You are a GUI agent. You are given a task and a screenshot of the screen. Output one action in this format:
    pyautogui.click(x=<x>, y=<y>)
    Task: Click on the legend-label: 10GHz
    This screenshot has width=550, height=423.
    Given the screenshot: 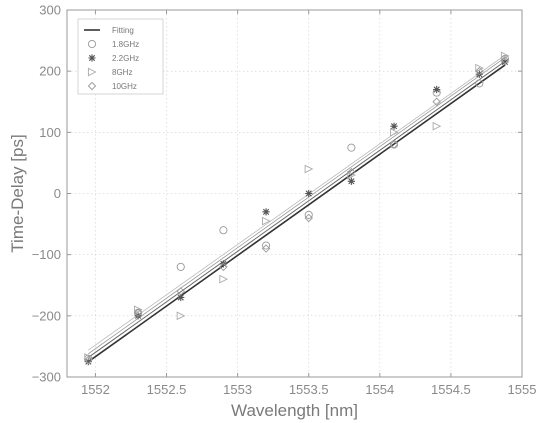 What is the action you would take?
    pyautogui.click(x=124, y=86)
    